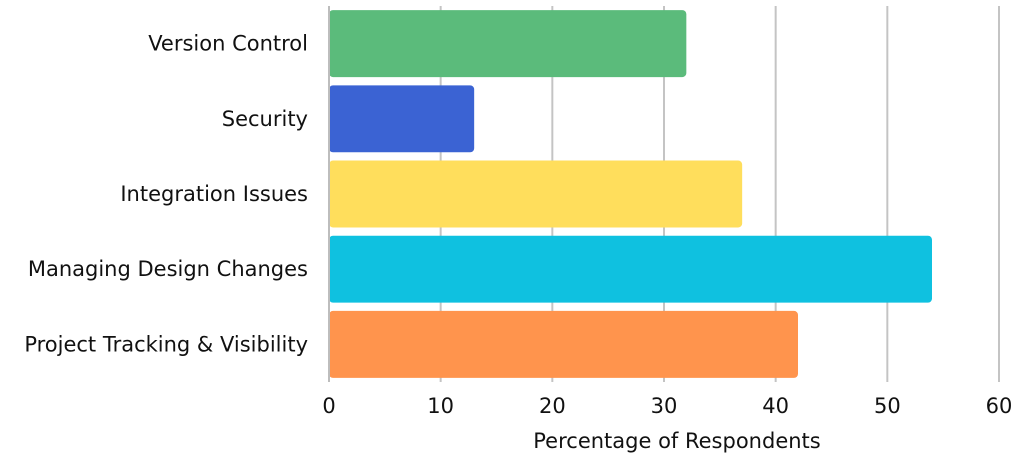  I want to click on category-label: Security, so click(265, 119).